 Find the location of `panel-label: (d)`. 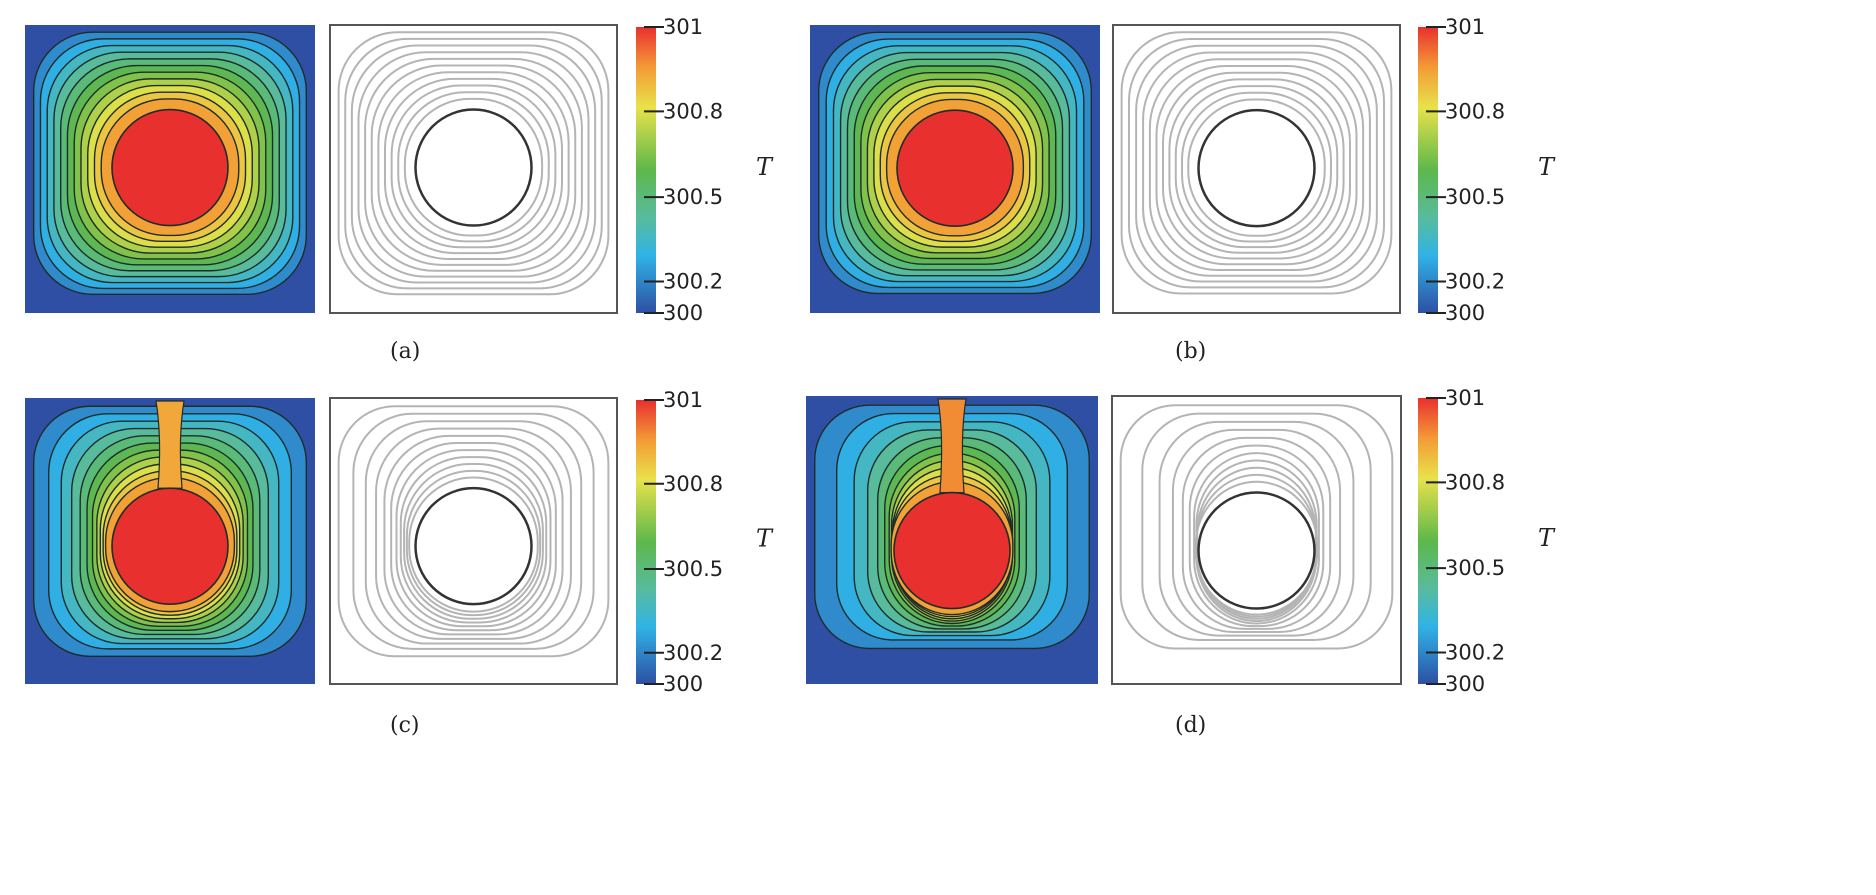

panel-label: (d) is located at coordinates (1190, 725).